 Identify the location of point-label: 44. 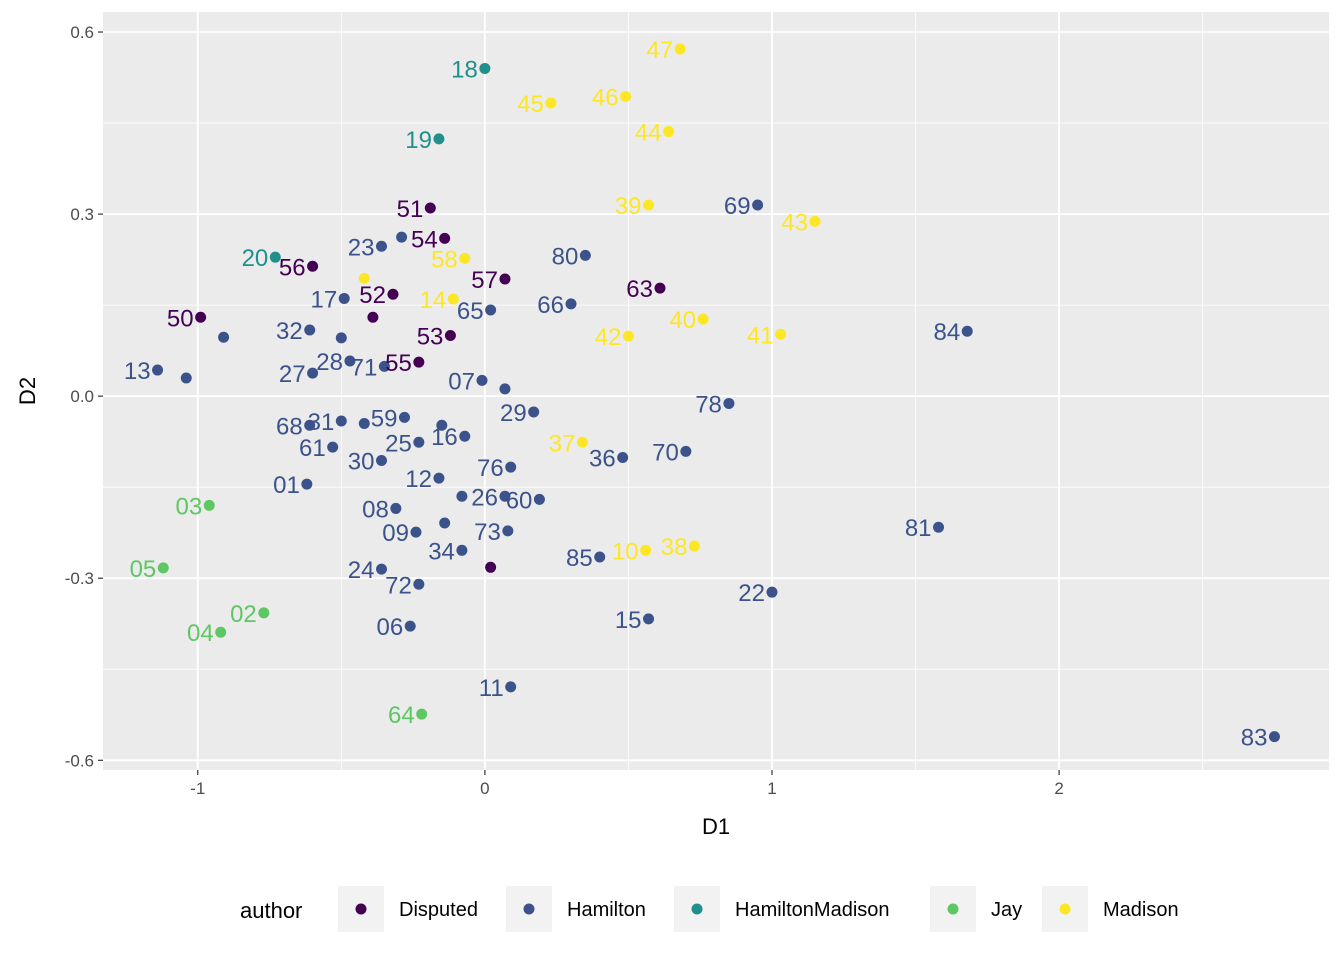
(648, 133).